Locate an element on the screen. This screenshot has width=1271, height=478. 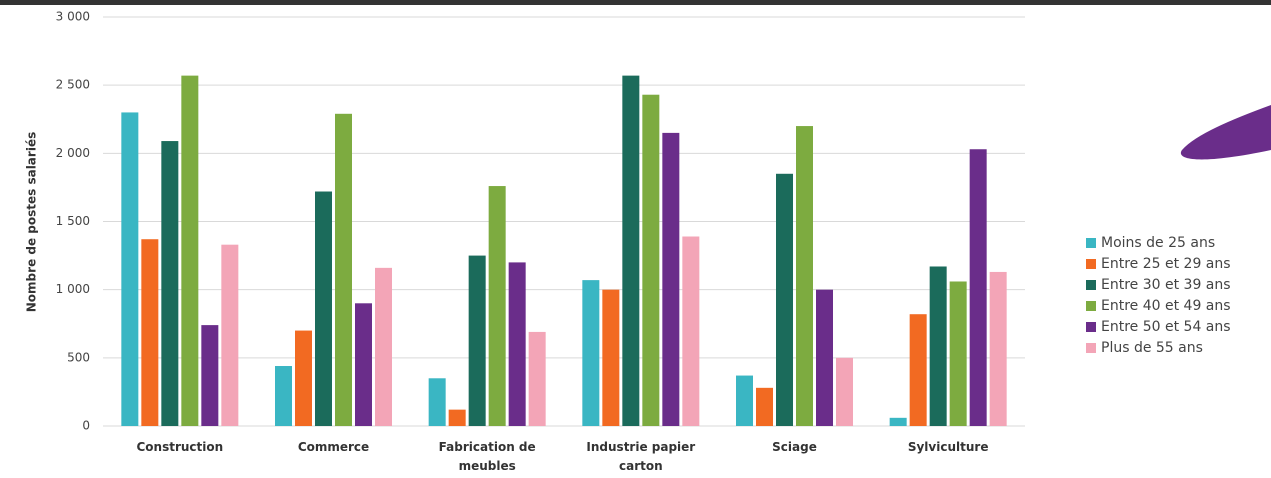
x-tick-label: Construction is located at coordinates (180, 447).